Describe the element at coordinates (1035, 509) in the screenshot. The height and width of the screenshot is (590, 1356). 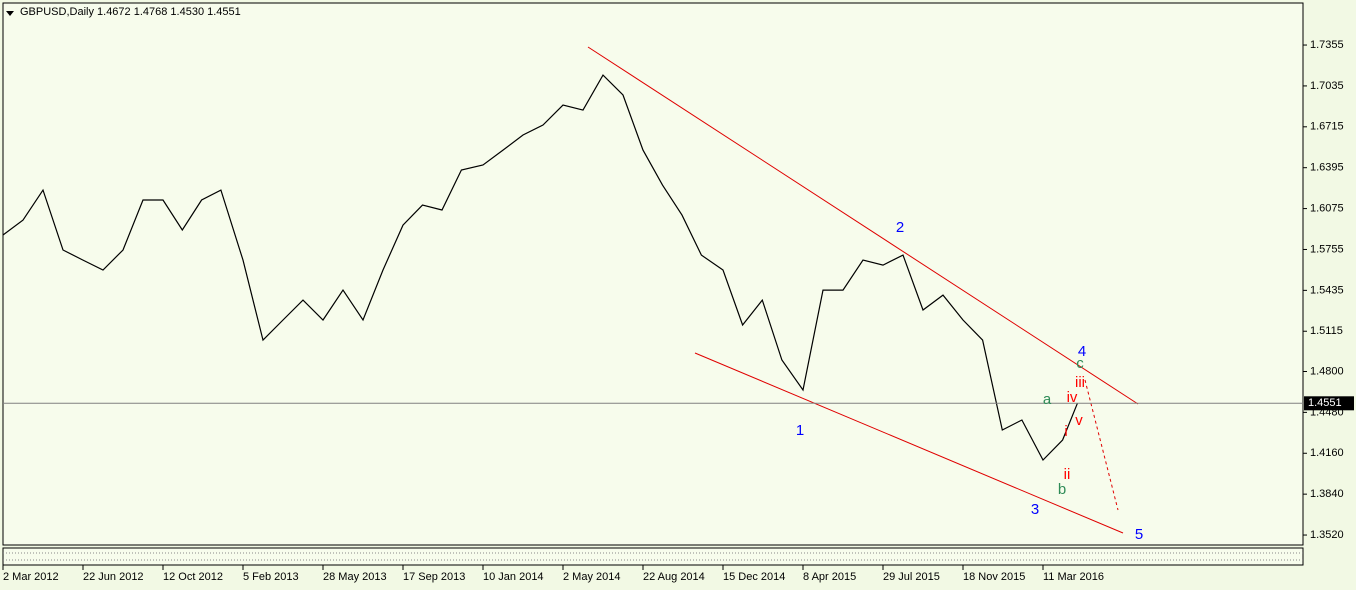
I see `wave-label: 3` at that location.